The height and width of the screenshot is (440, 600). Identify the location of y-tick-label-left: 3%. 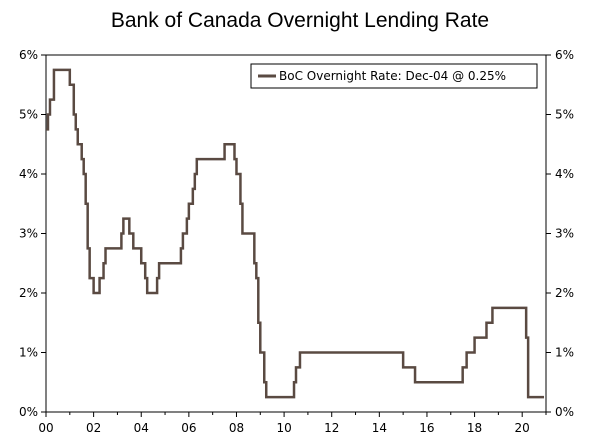
(28, 234).